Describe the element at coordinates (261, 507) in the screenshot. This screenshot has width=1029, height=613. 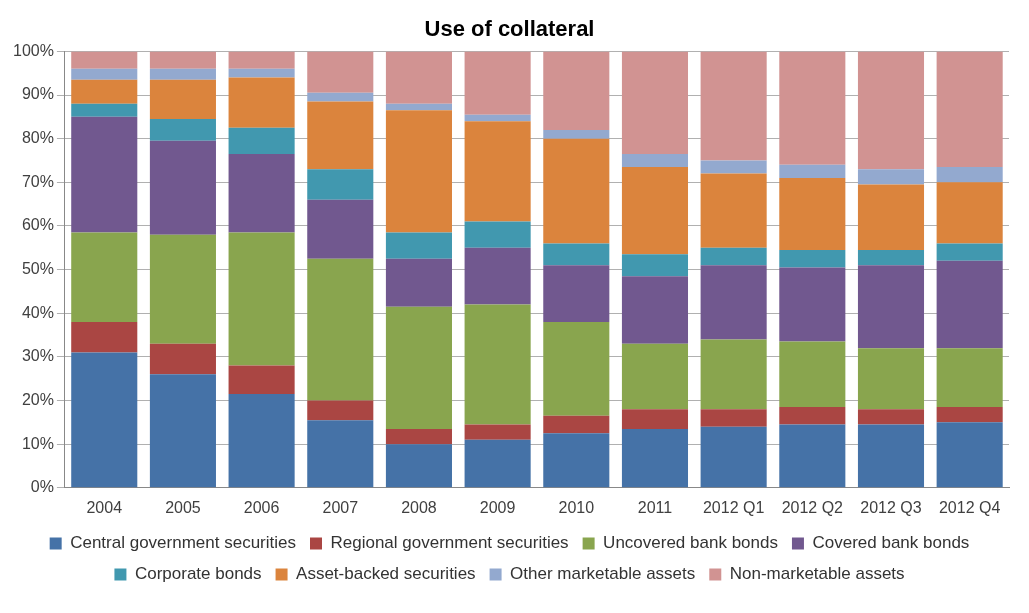
I see `x-tick-label: 2006` at that location.